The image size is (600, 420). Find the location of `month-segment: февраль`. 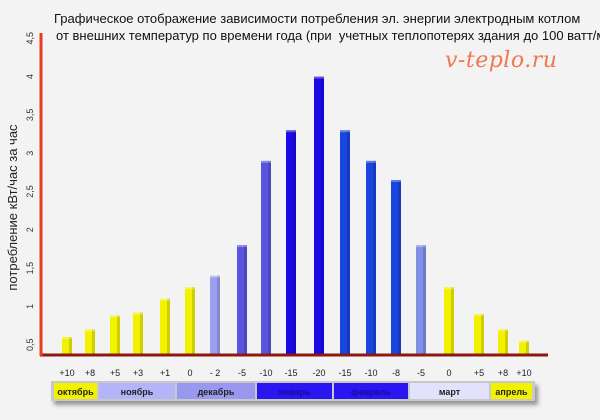

month-segment: февраль is located at coordinates (371, 391).